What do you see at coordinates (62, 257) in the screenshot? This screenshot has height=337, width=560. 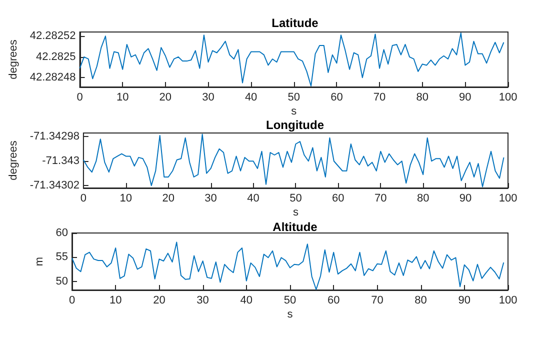 I see `y-tick-label: 55` at bounding box center [62, 257].